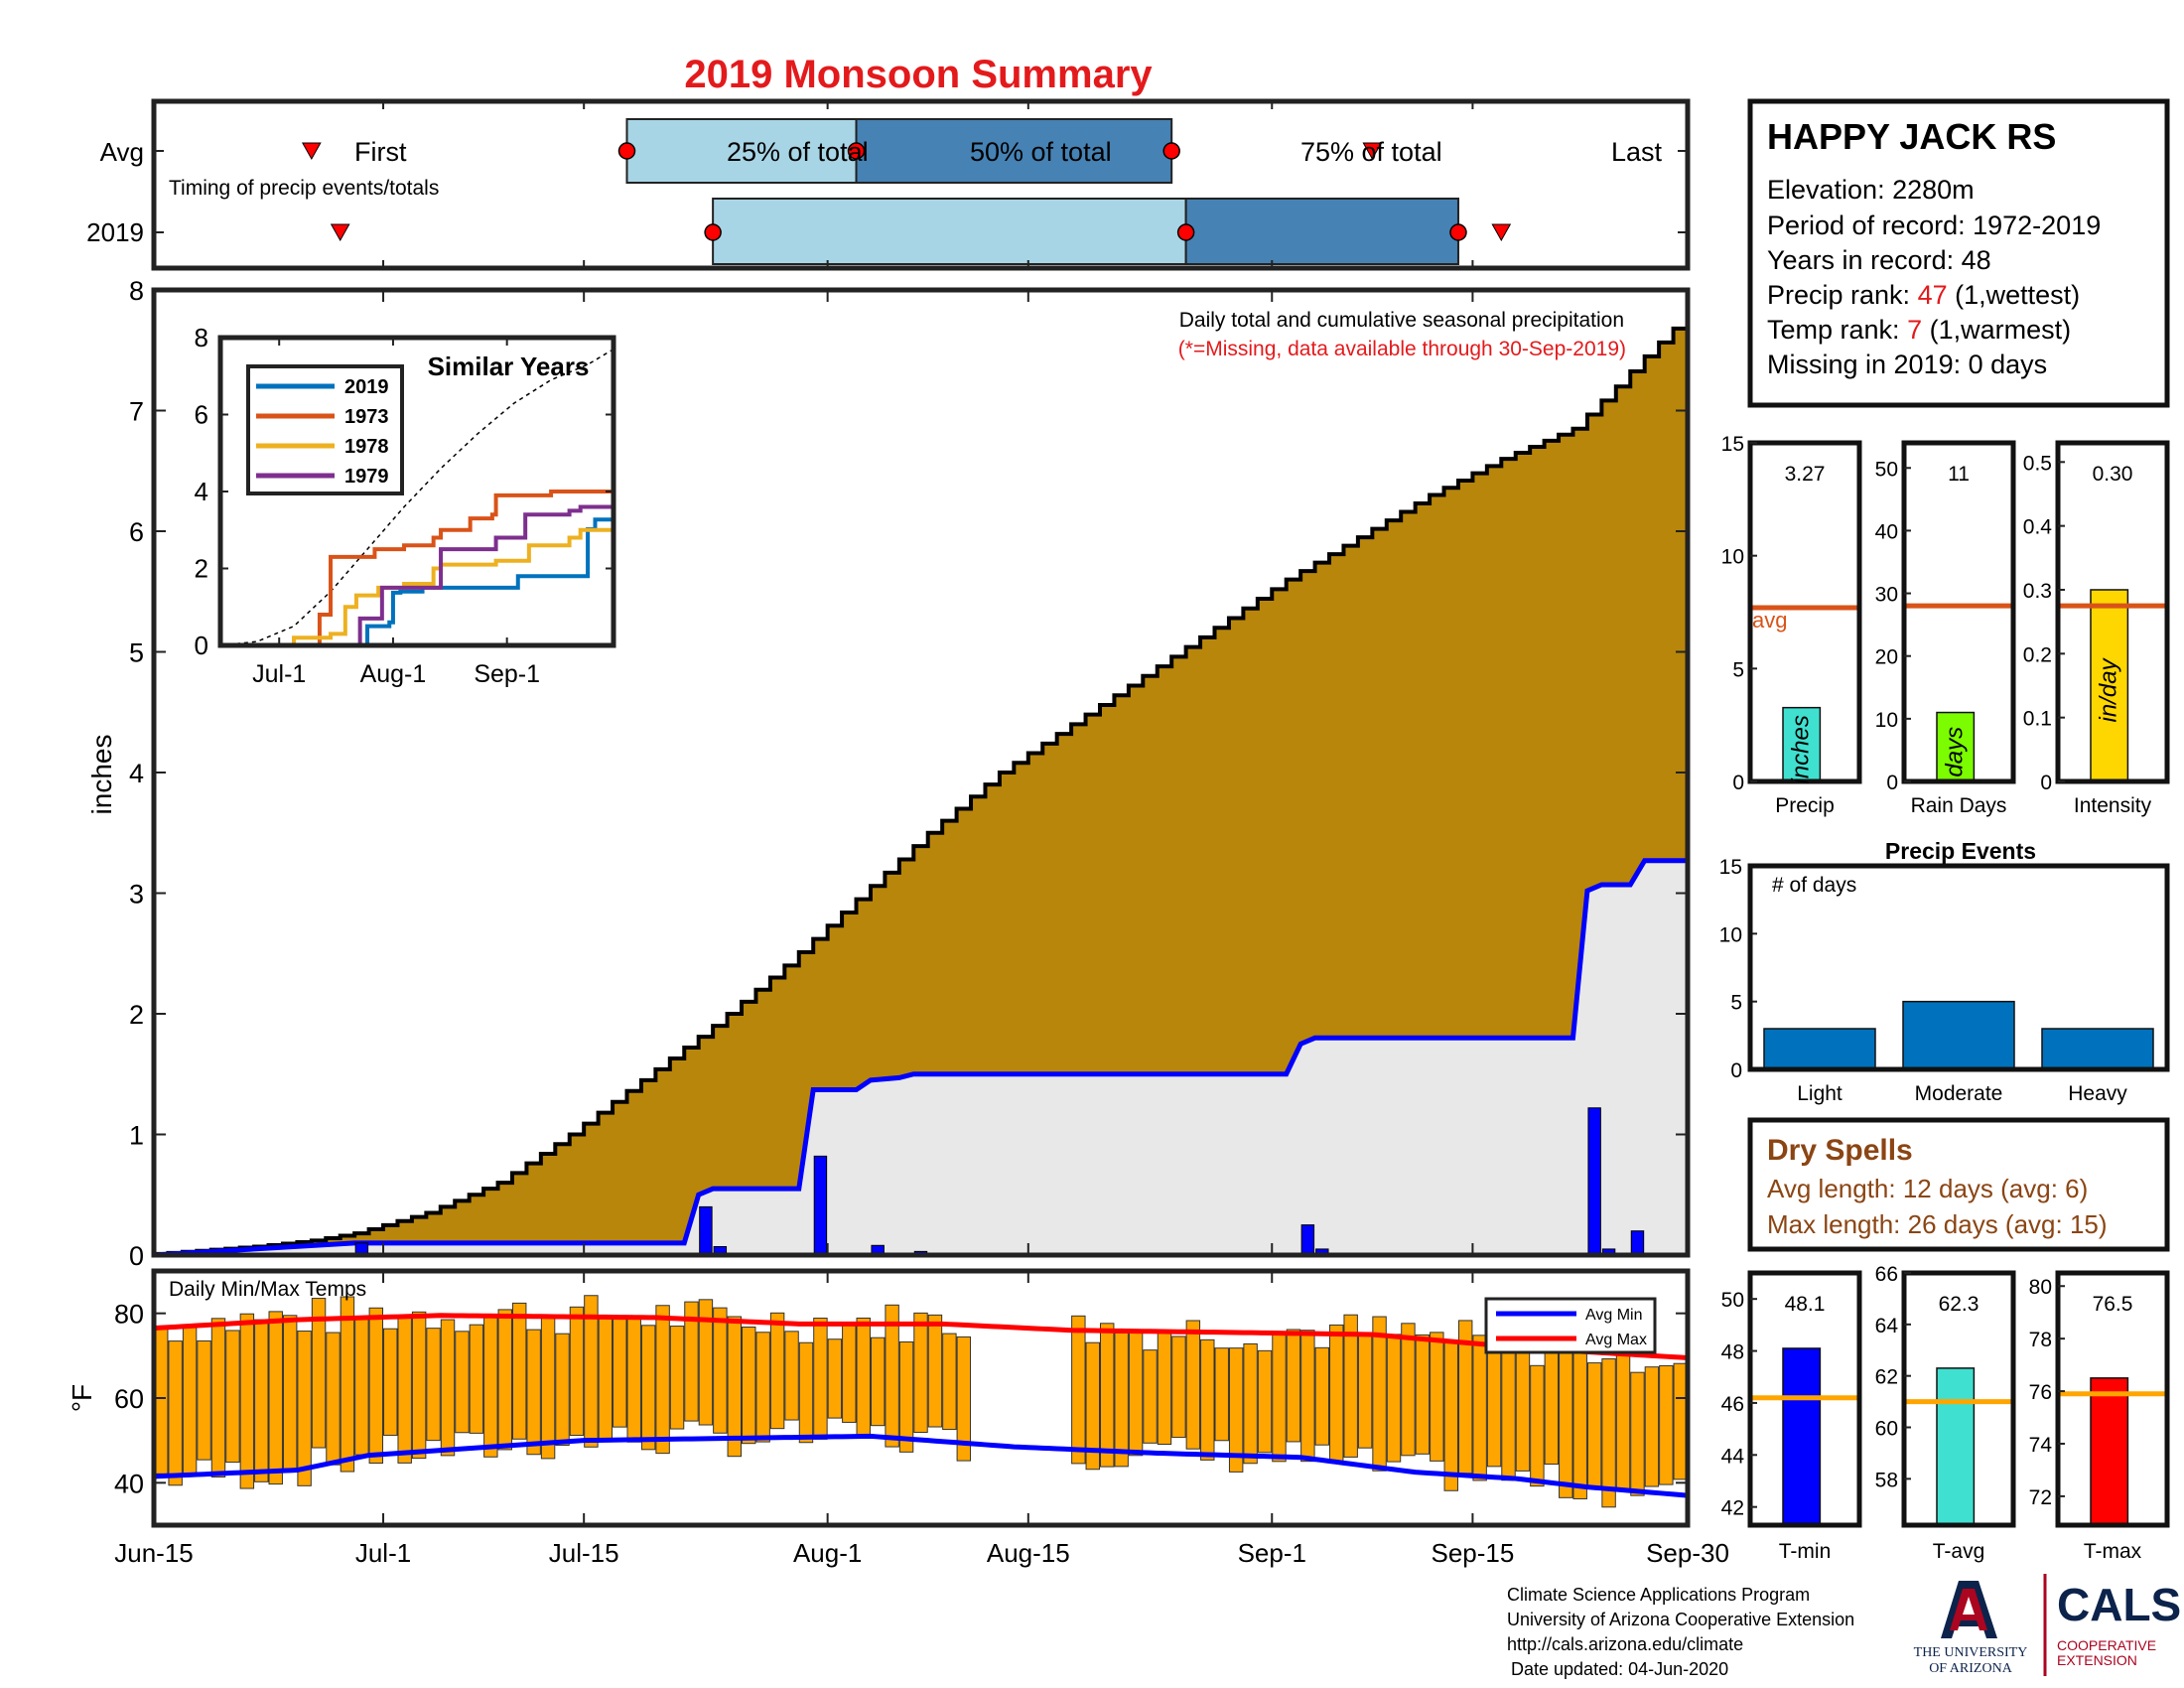 Image resolution: width=2184 pixels, height=1688 pixels. Describe the element at coordinates (2106, 1645) in the screenshot. I see `coop-line1: COOPERATIVE` at that location.